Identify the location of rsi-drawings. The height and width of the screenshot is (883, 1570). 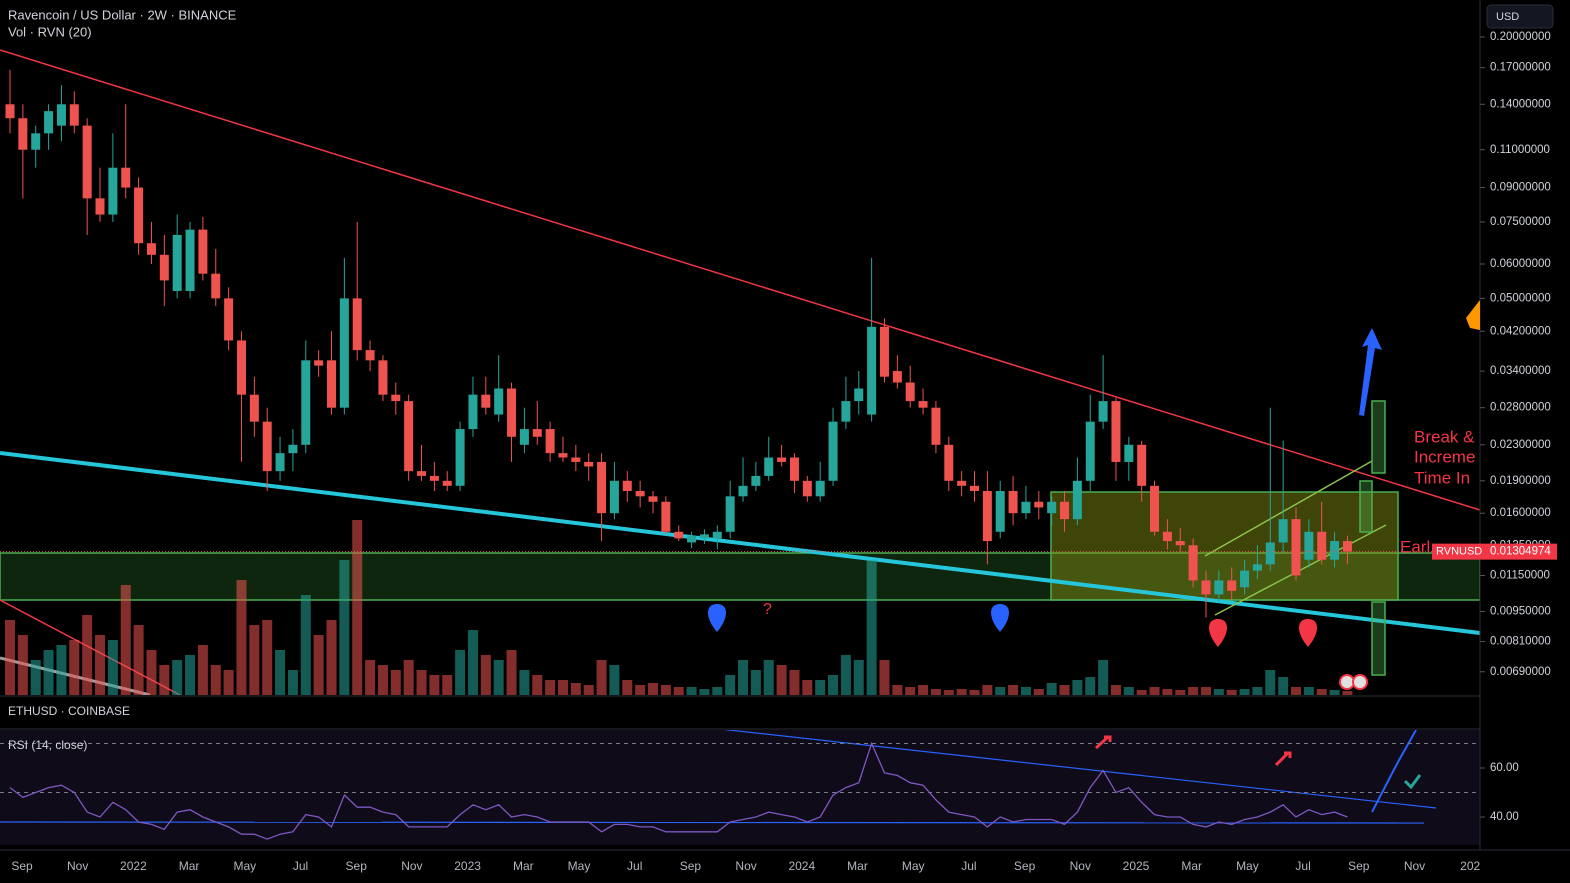
(718, 777).